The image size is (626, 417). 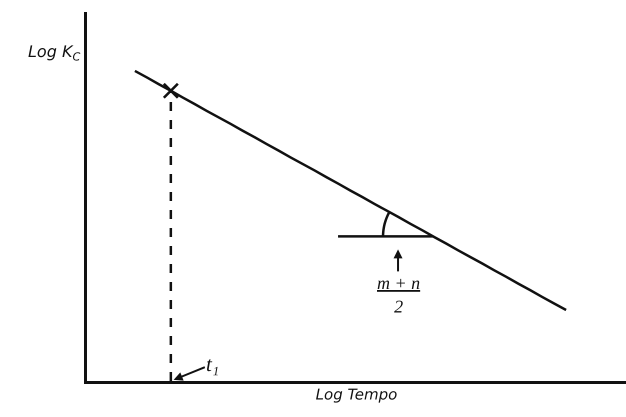 I want to click on y-axis-title: Log K$_{C}$, so click(x=54, y=53).